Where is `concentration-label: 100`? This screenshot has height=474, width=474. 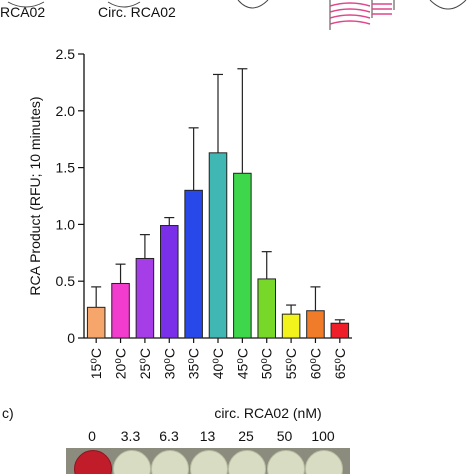
concentration-label: 100 is located at coordinates (323, 436).